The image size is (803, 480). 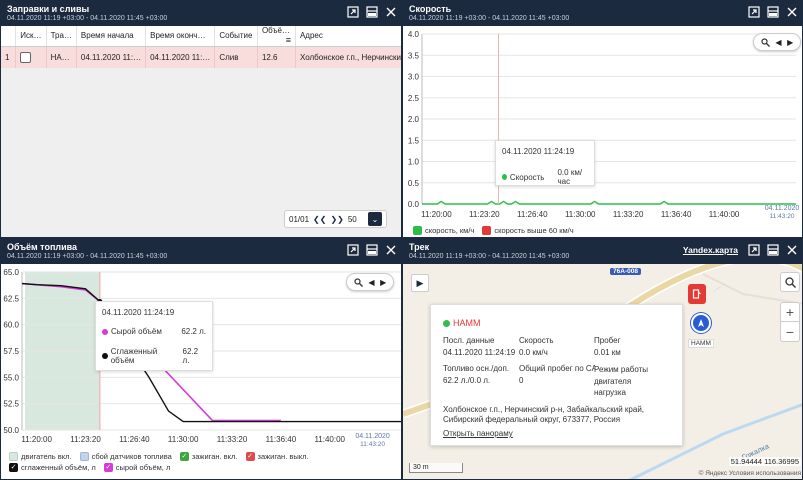 What do you see at coordinates (134, 439) in the screenshot?
I see `x-tick-label: 11:26:40` at bounding box center [134, 439].